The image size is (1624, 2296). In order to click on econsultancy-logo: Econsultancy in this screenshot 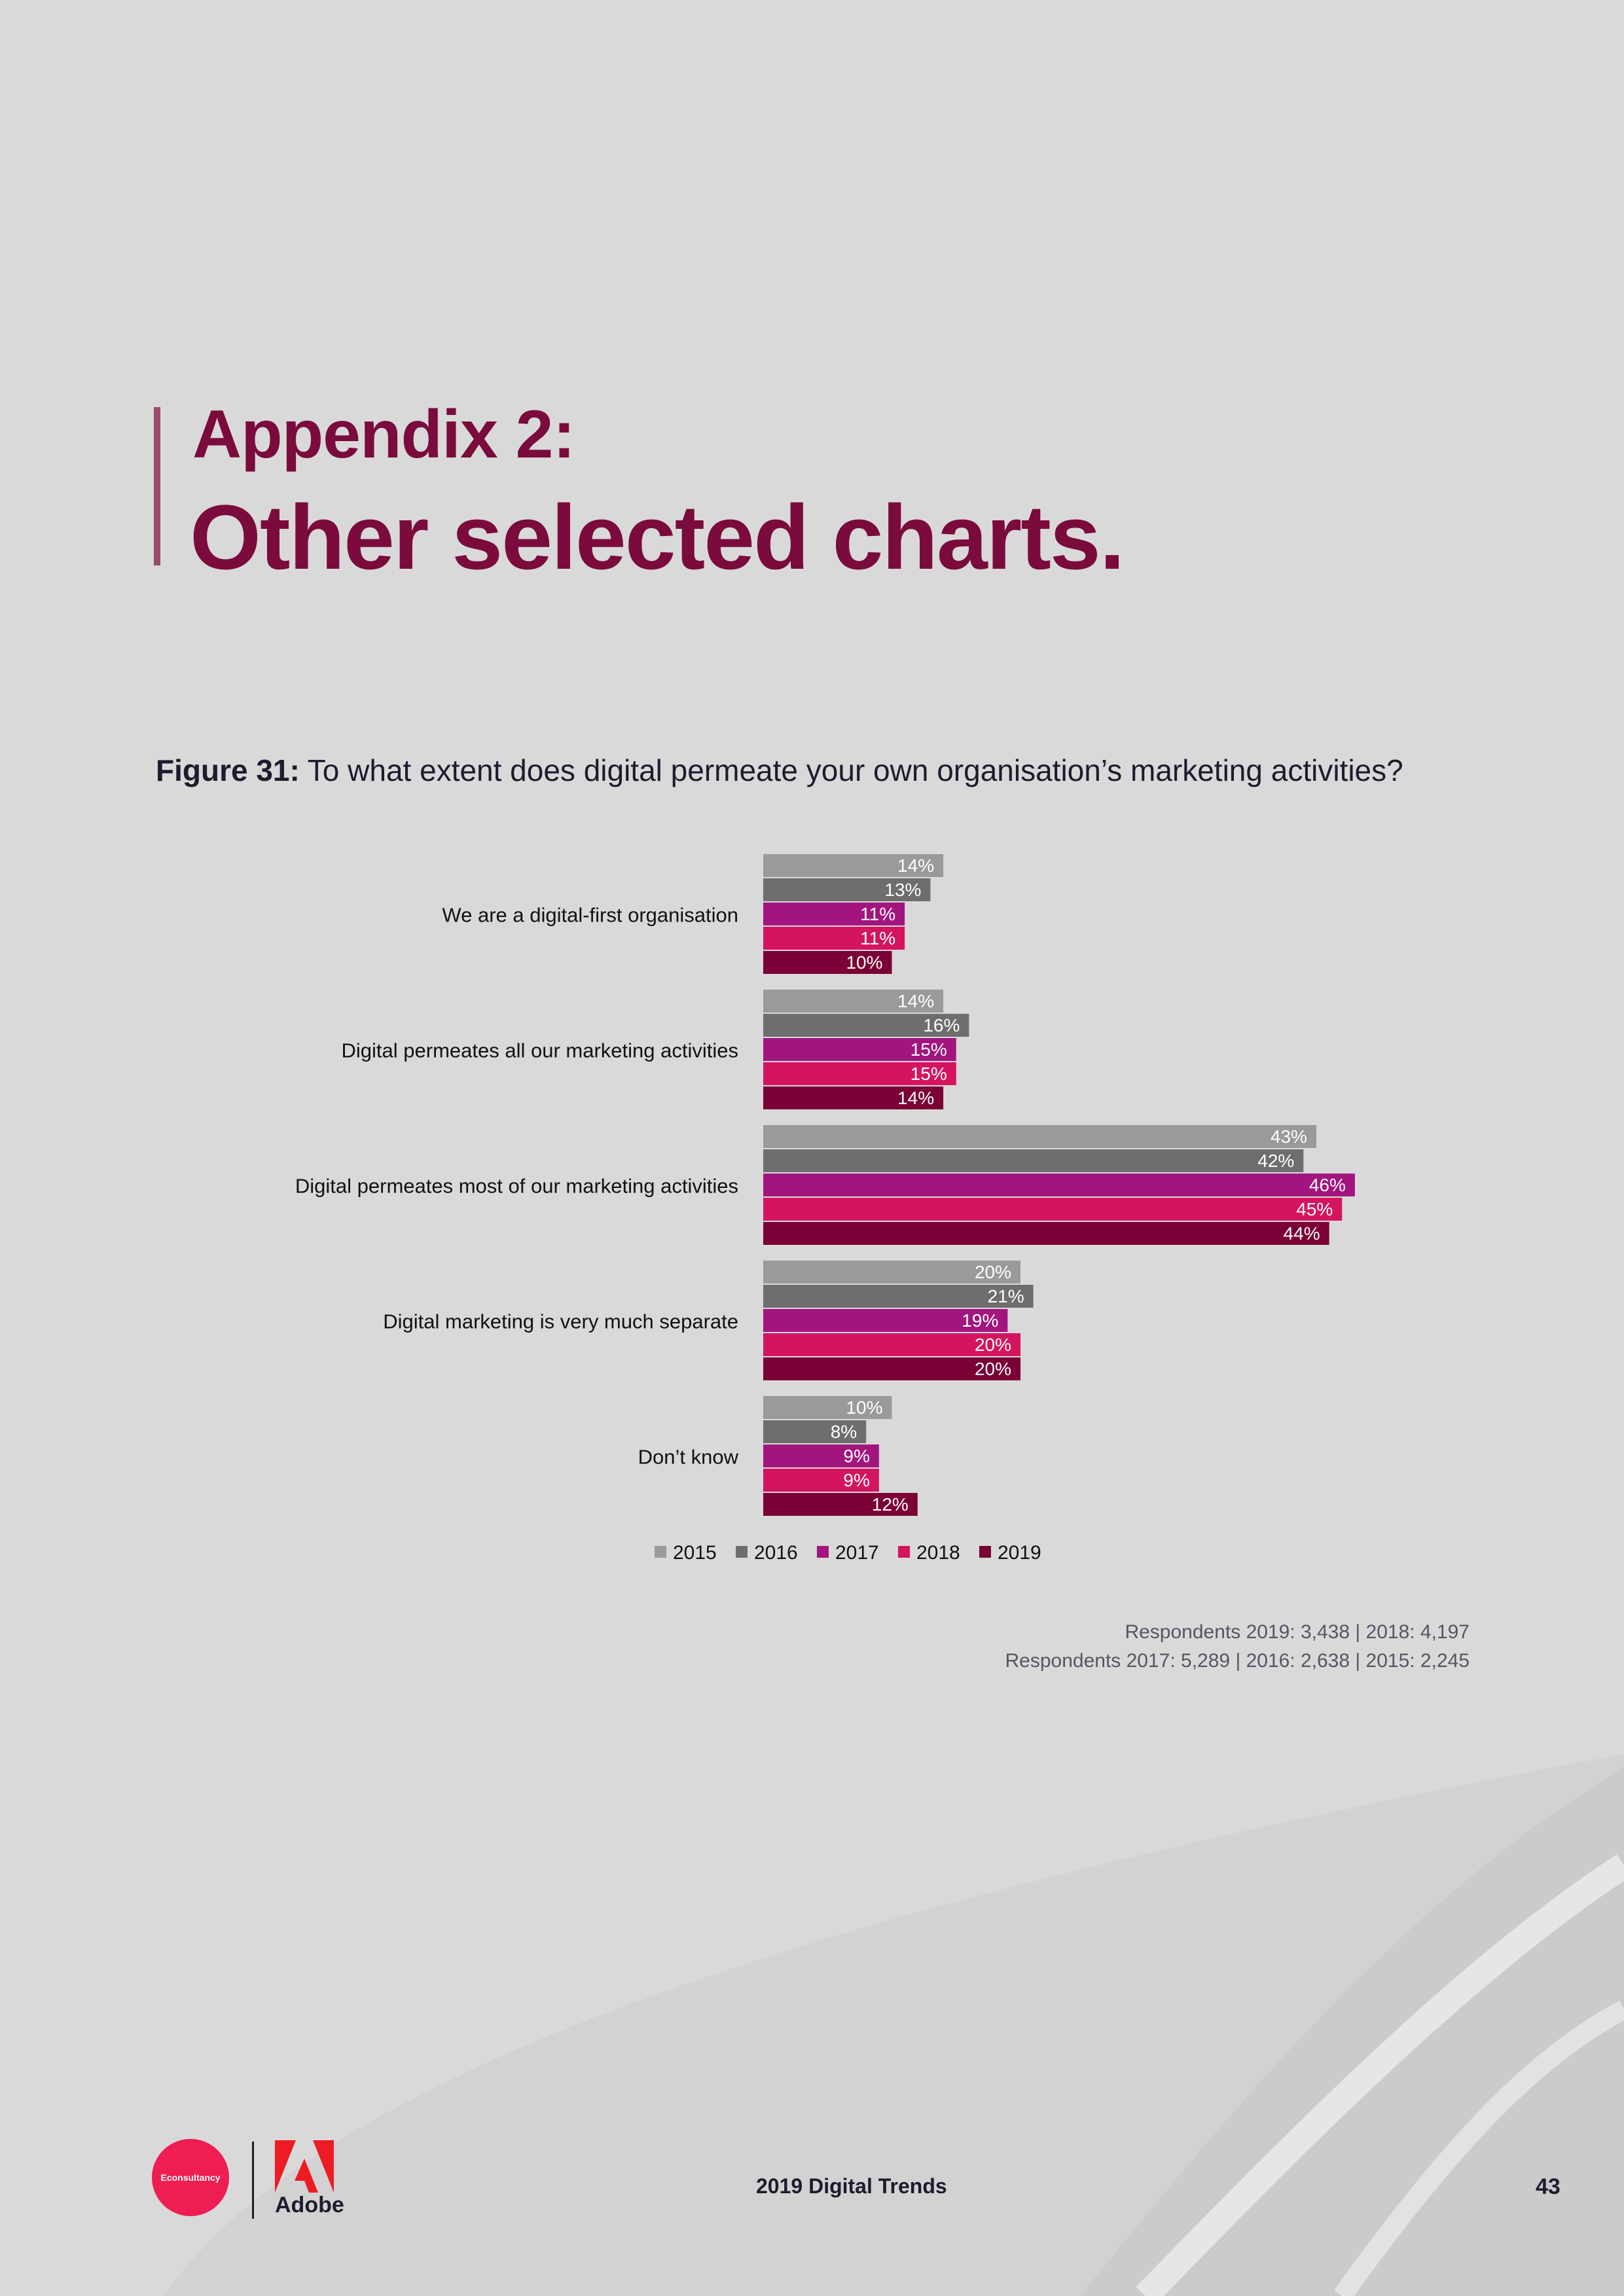, I will do `click(191, 2177)`.